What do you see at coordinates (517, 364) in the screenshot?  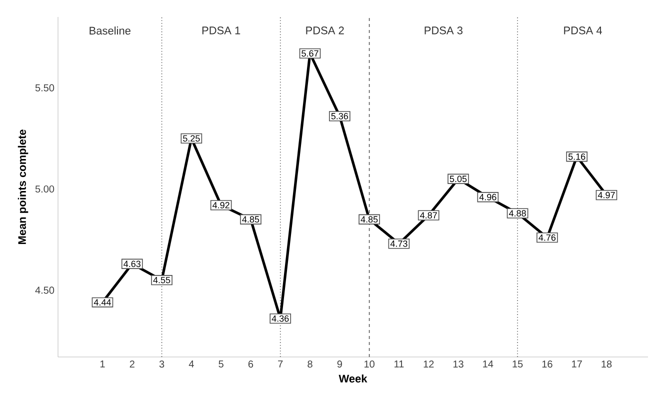 I see `x-tick-label: 15` at bounding box center [517, 364].